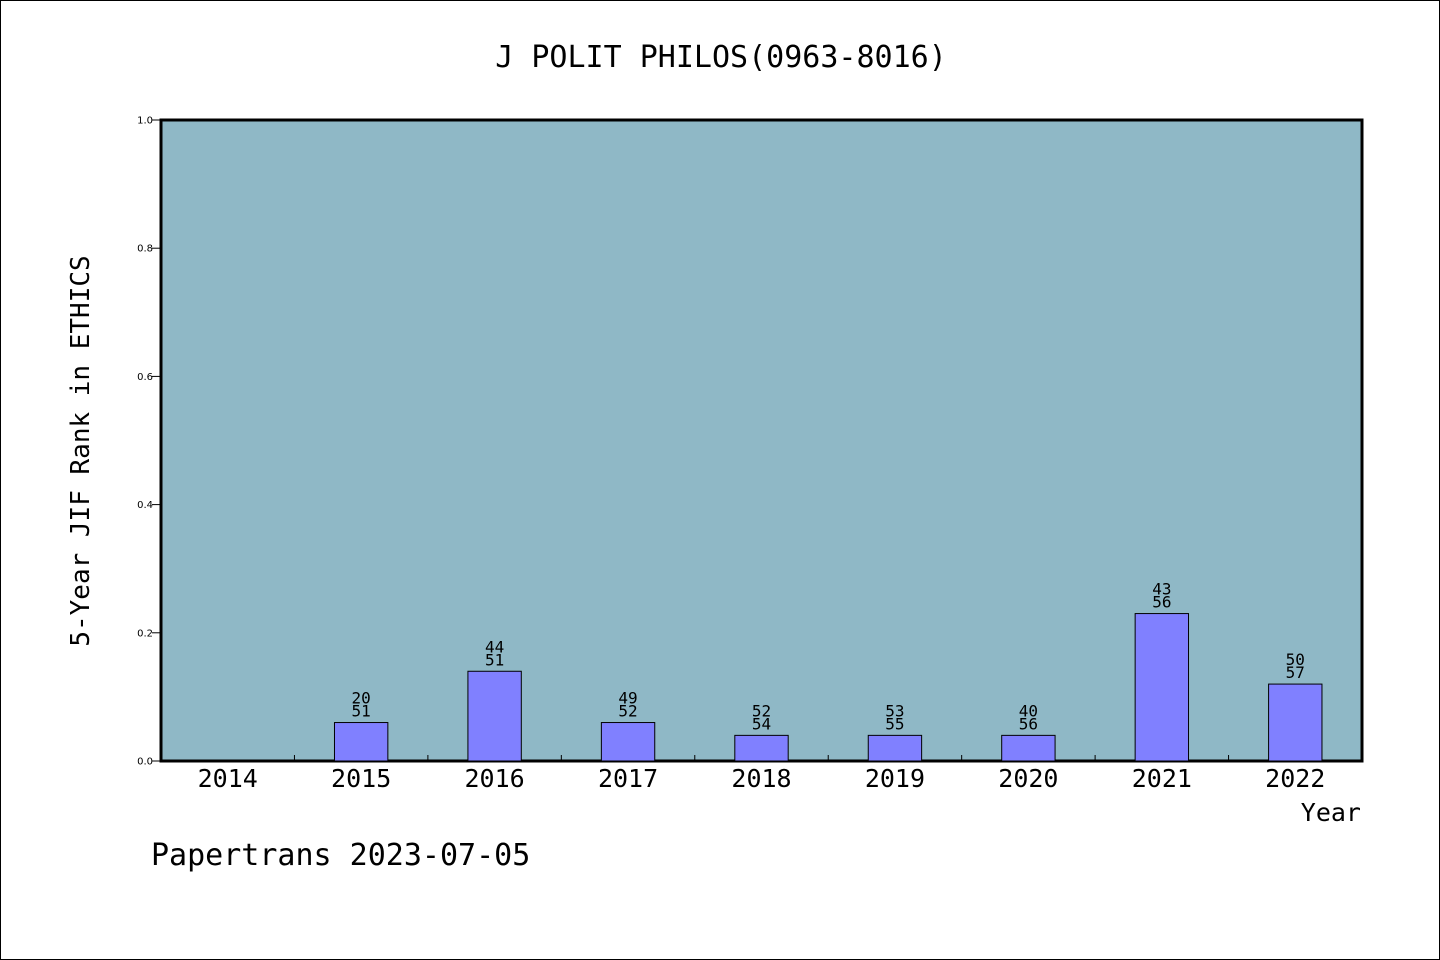 The image size is (1440, 960). I want to click on y-tick-label: 0.6, so click(145, 377).